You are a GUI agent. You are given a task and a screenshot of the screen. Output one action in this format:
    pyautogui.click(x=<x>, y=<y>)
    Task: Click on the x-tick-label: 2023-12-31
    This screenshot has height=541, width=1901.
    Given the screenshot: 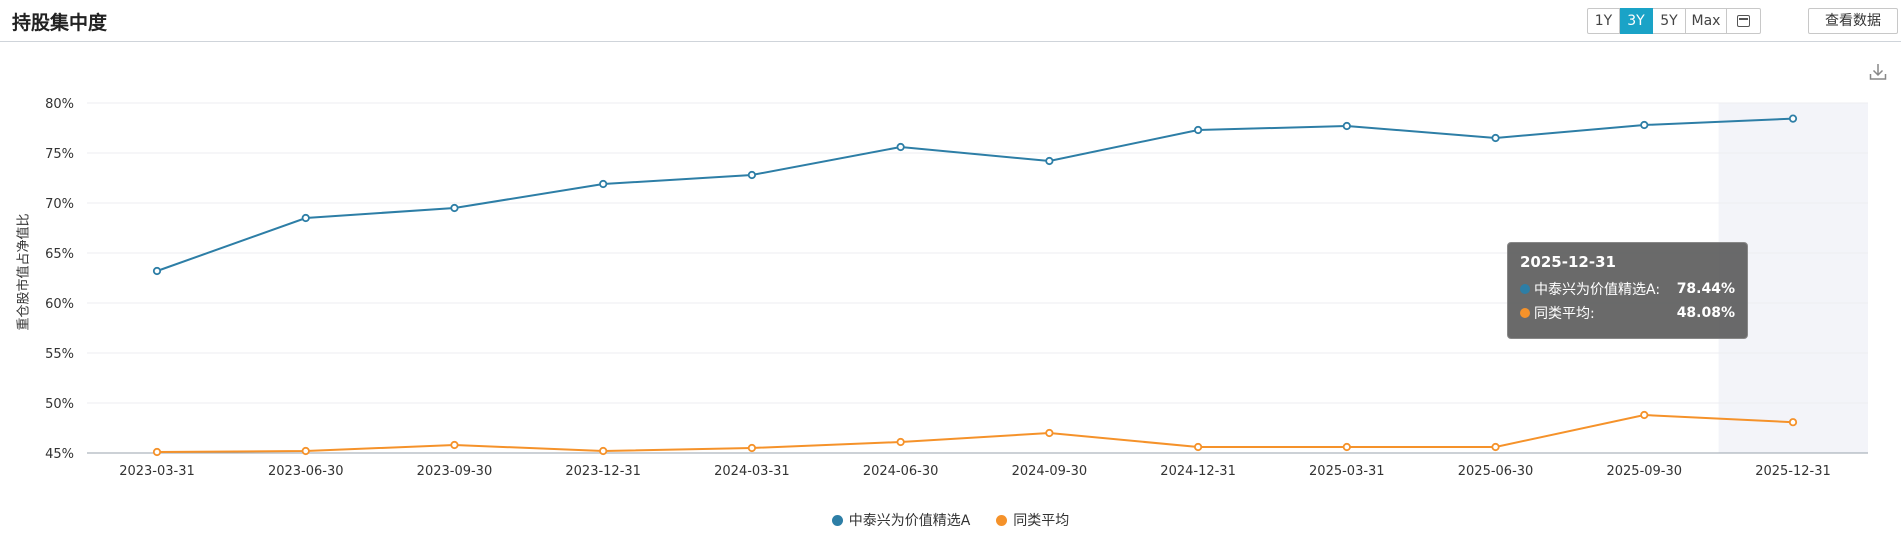 What is the action you would take?
    pyautogui.click(x=603, y=471)
    